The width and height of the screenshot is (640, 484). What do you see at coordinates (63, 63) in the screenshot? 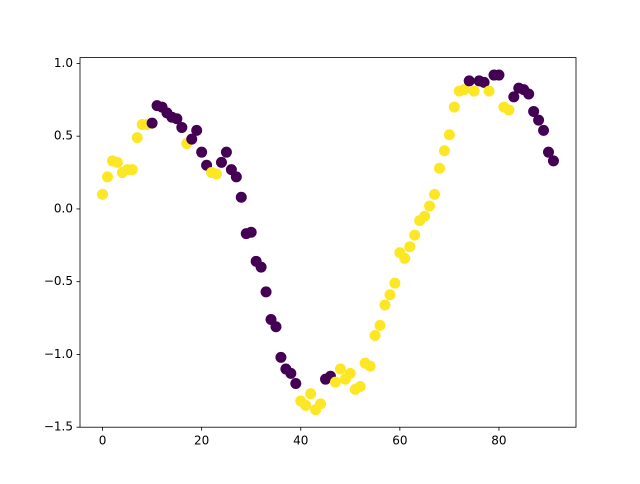
I see `y-tick-label: 1.0` at bounding box center [63, 63].